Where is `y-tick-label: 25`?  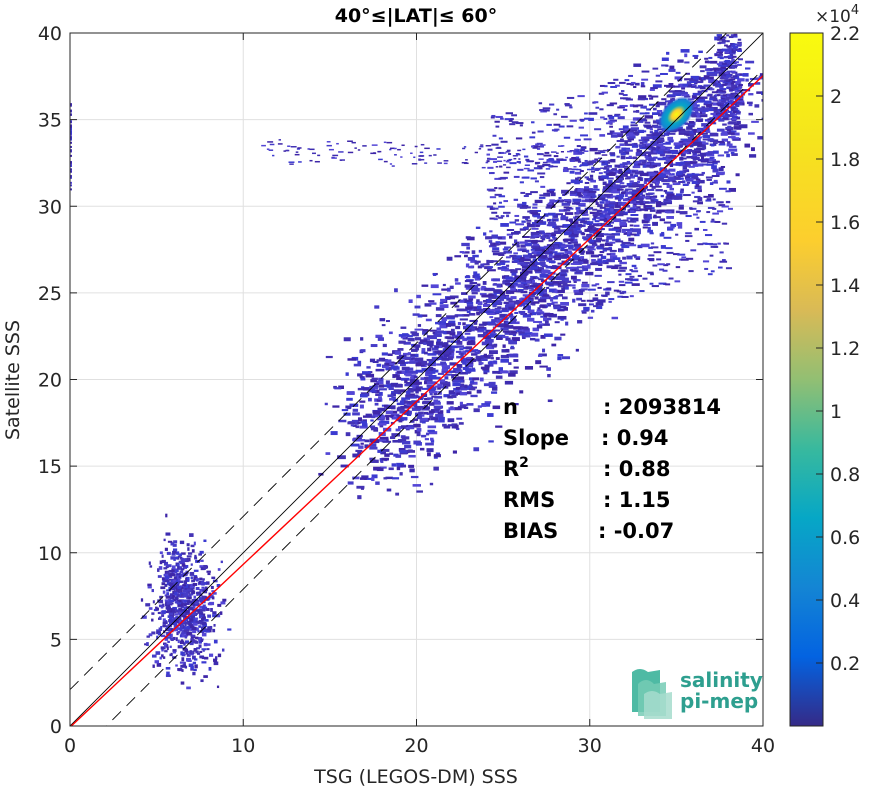
y-tick-label: 25 is located at coordinates (50, 294).